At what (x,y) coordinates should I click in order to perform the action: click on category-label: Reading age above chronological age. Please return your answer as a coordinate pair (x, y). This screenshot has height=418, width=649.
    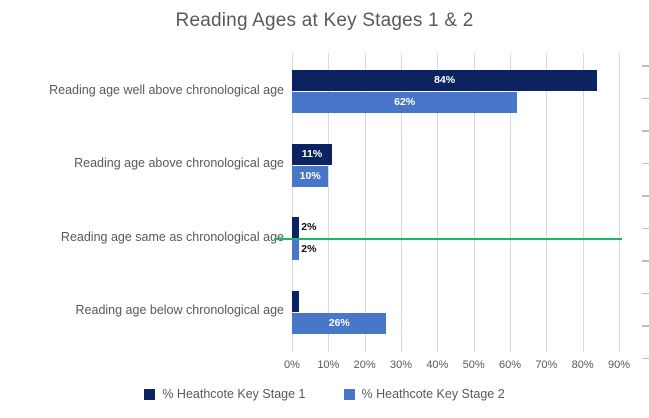
    Looking at the image, I should click on (179, 163).